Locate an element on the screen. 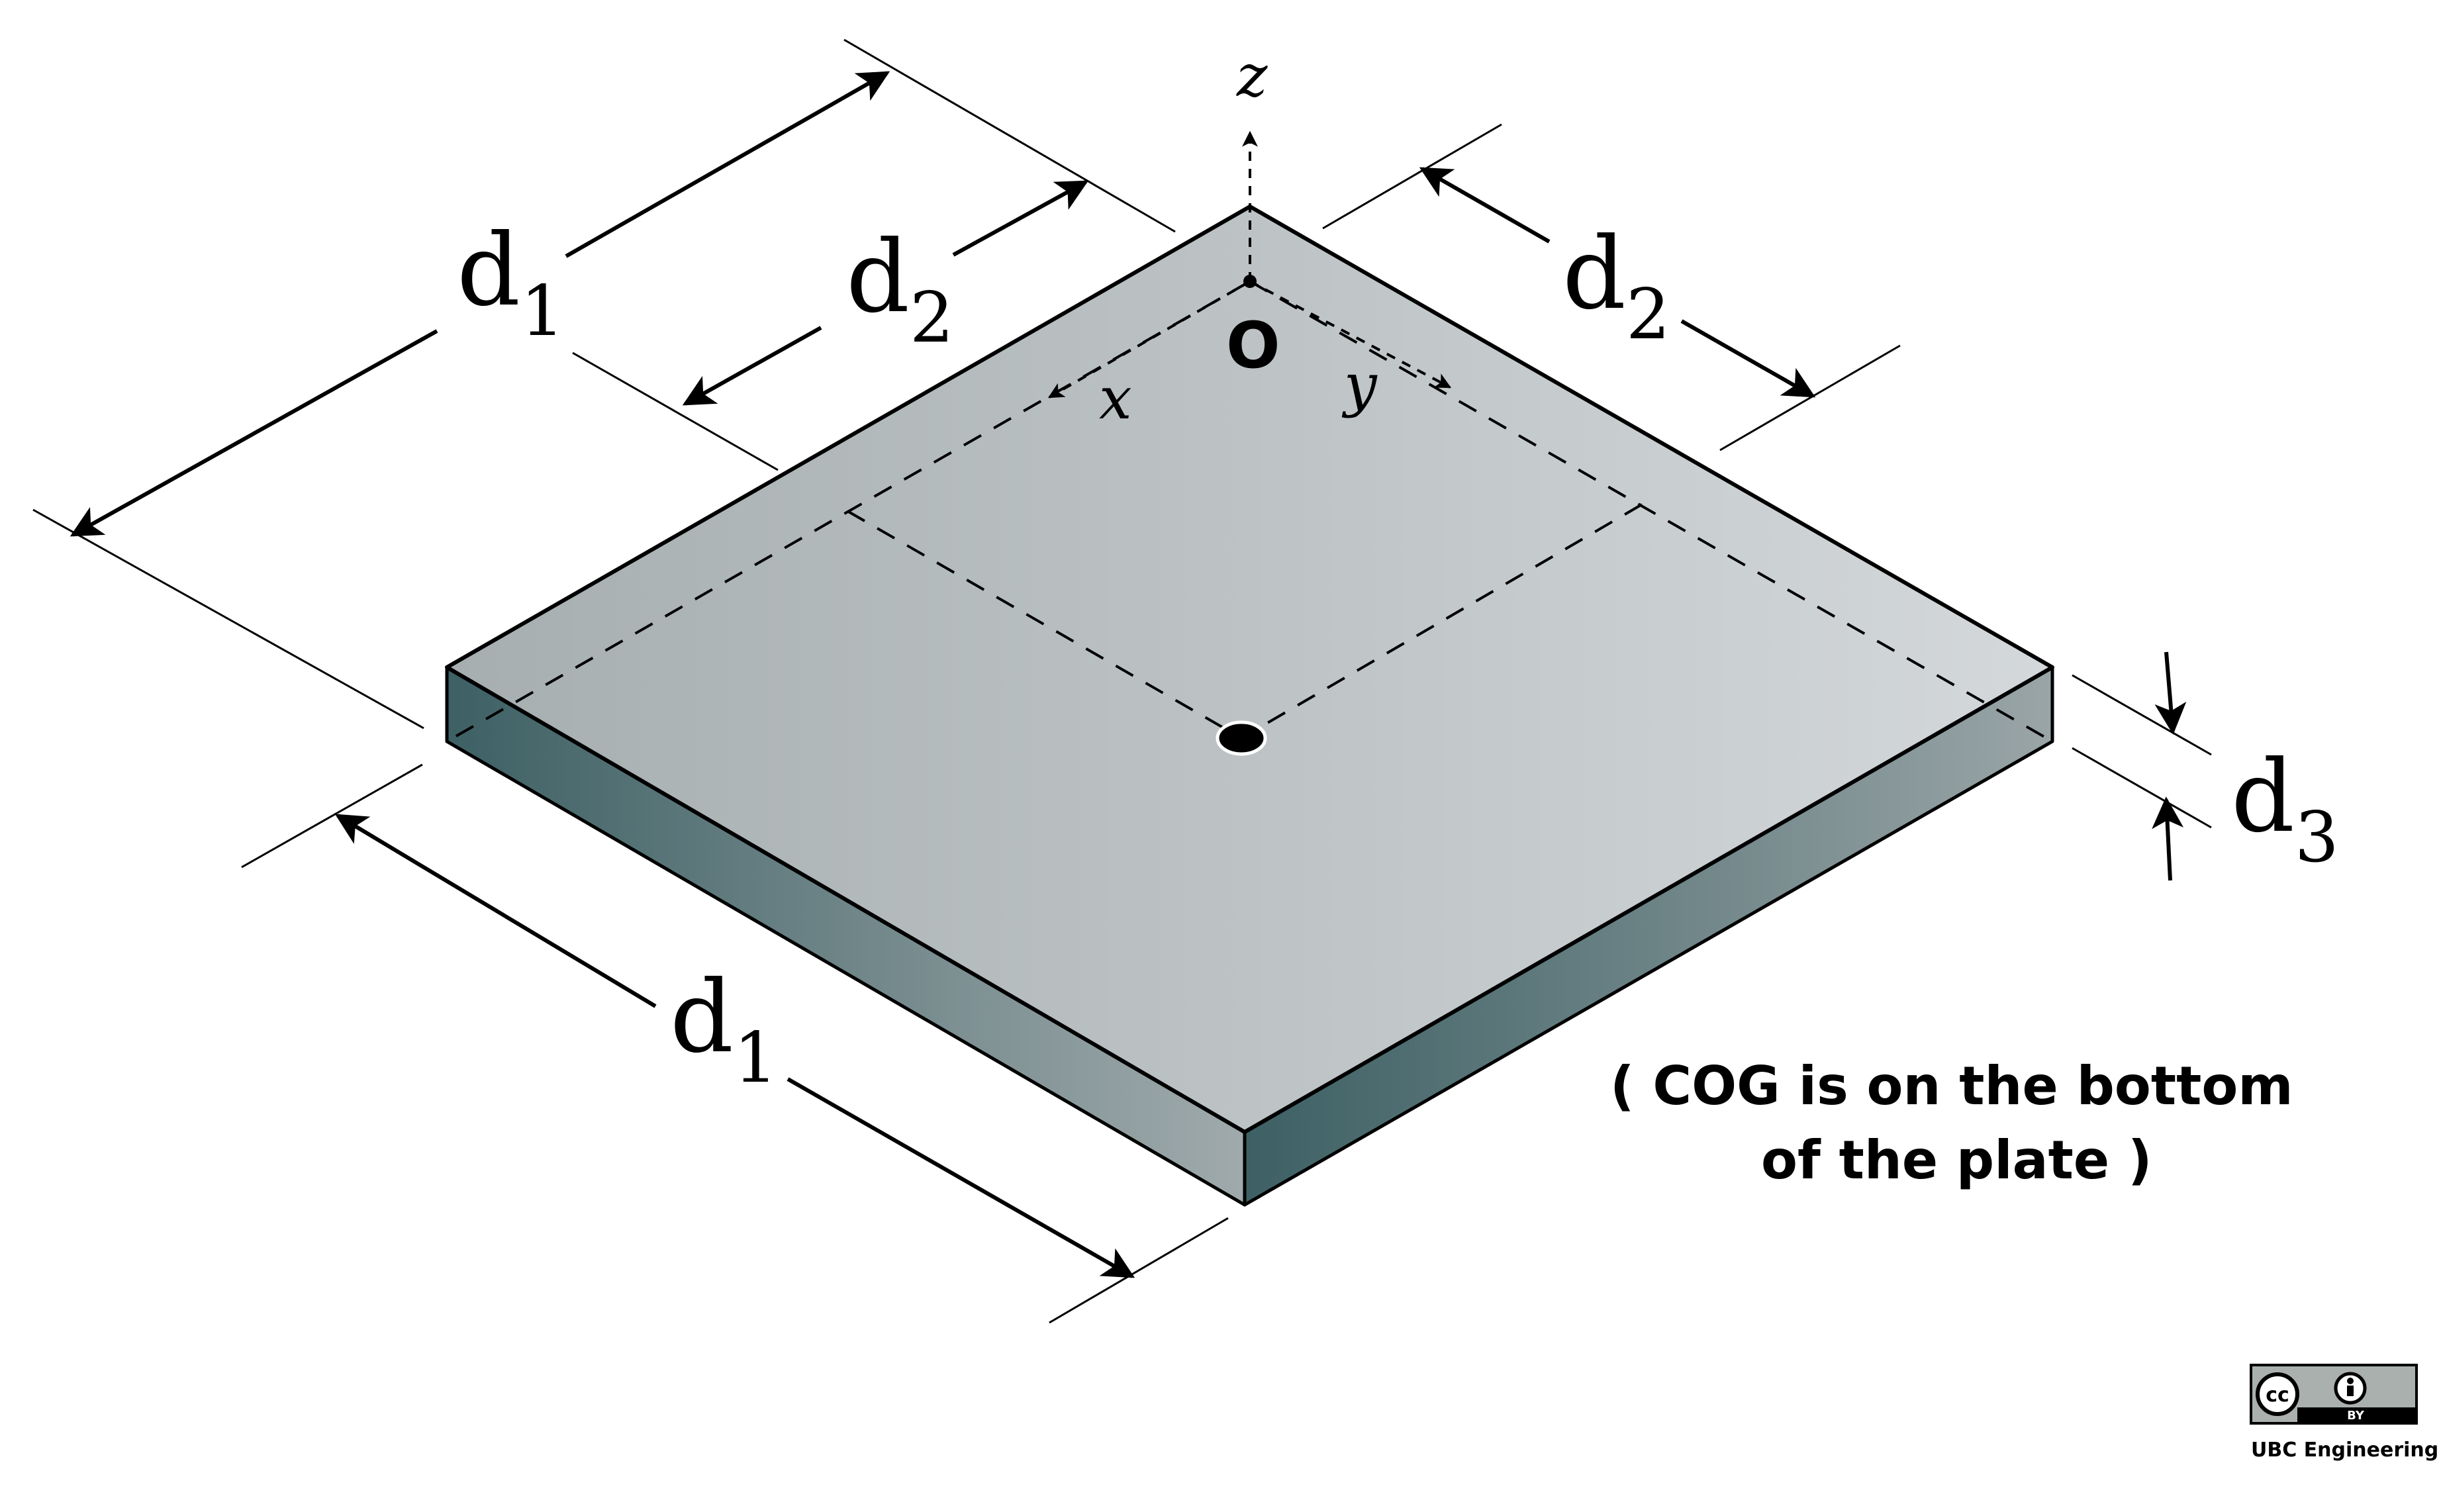  cog-note-line1: ( COG is on the bottom is located at coordinates (1951, 1086).